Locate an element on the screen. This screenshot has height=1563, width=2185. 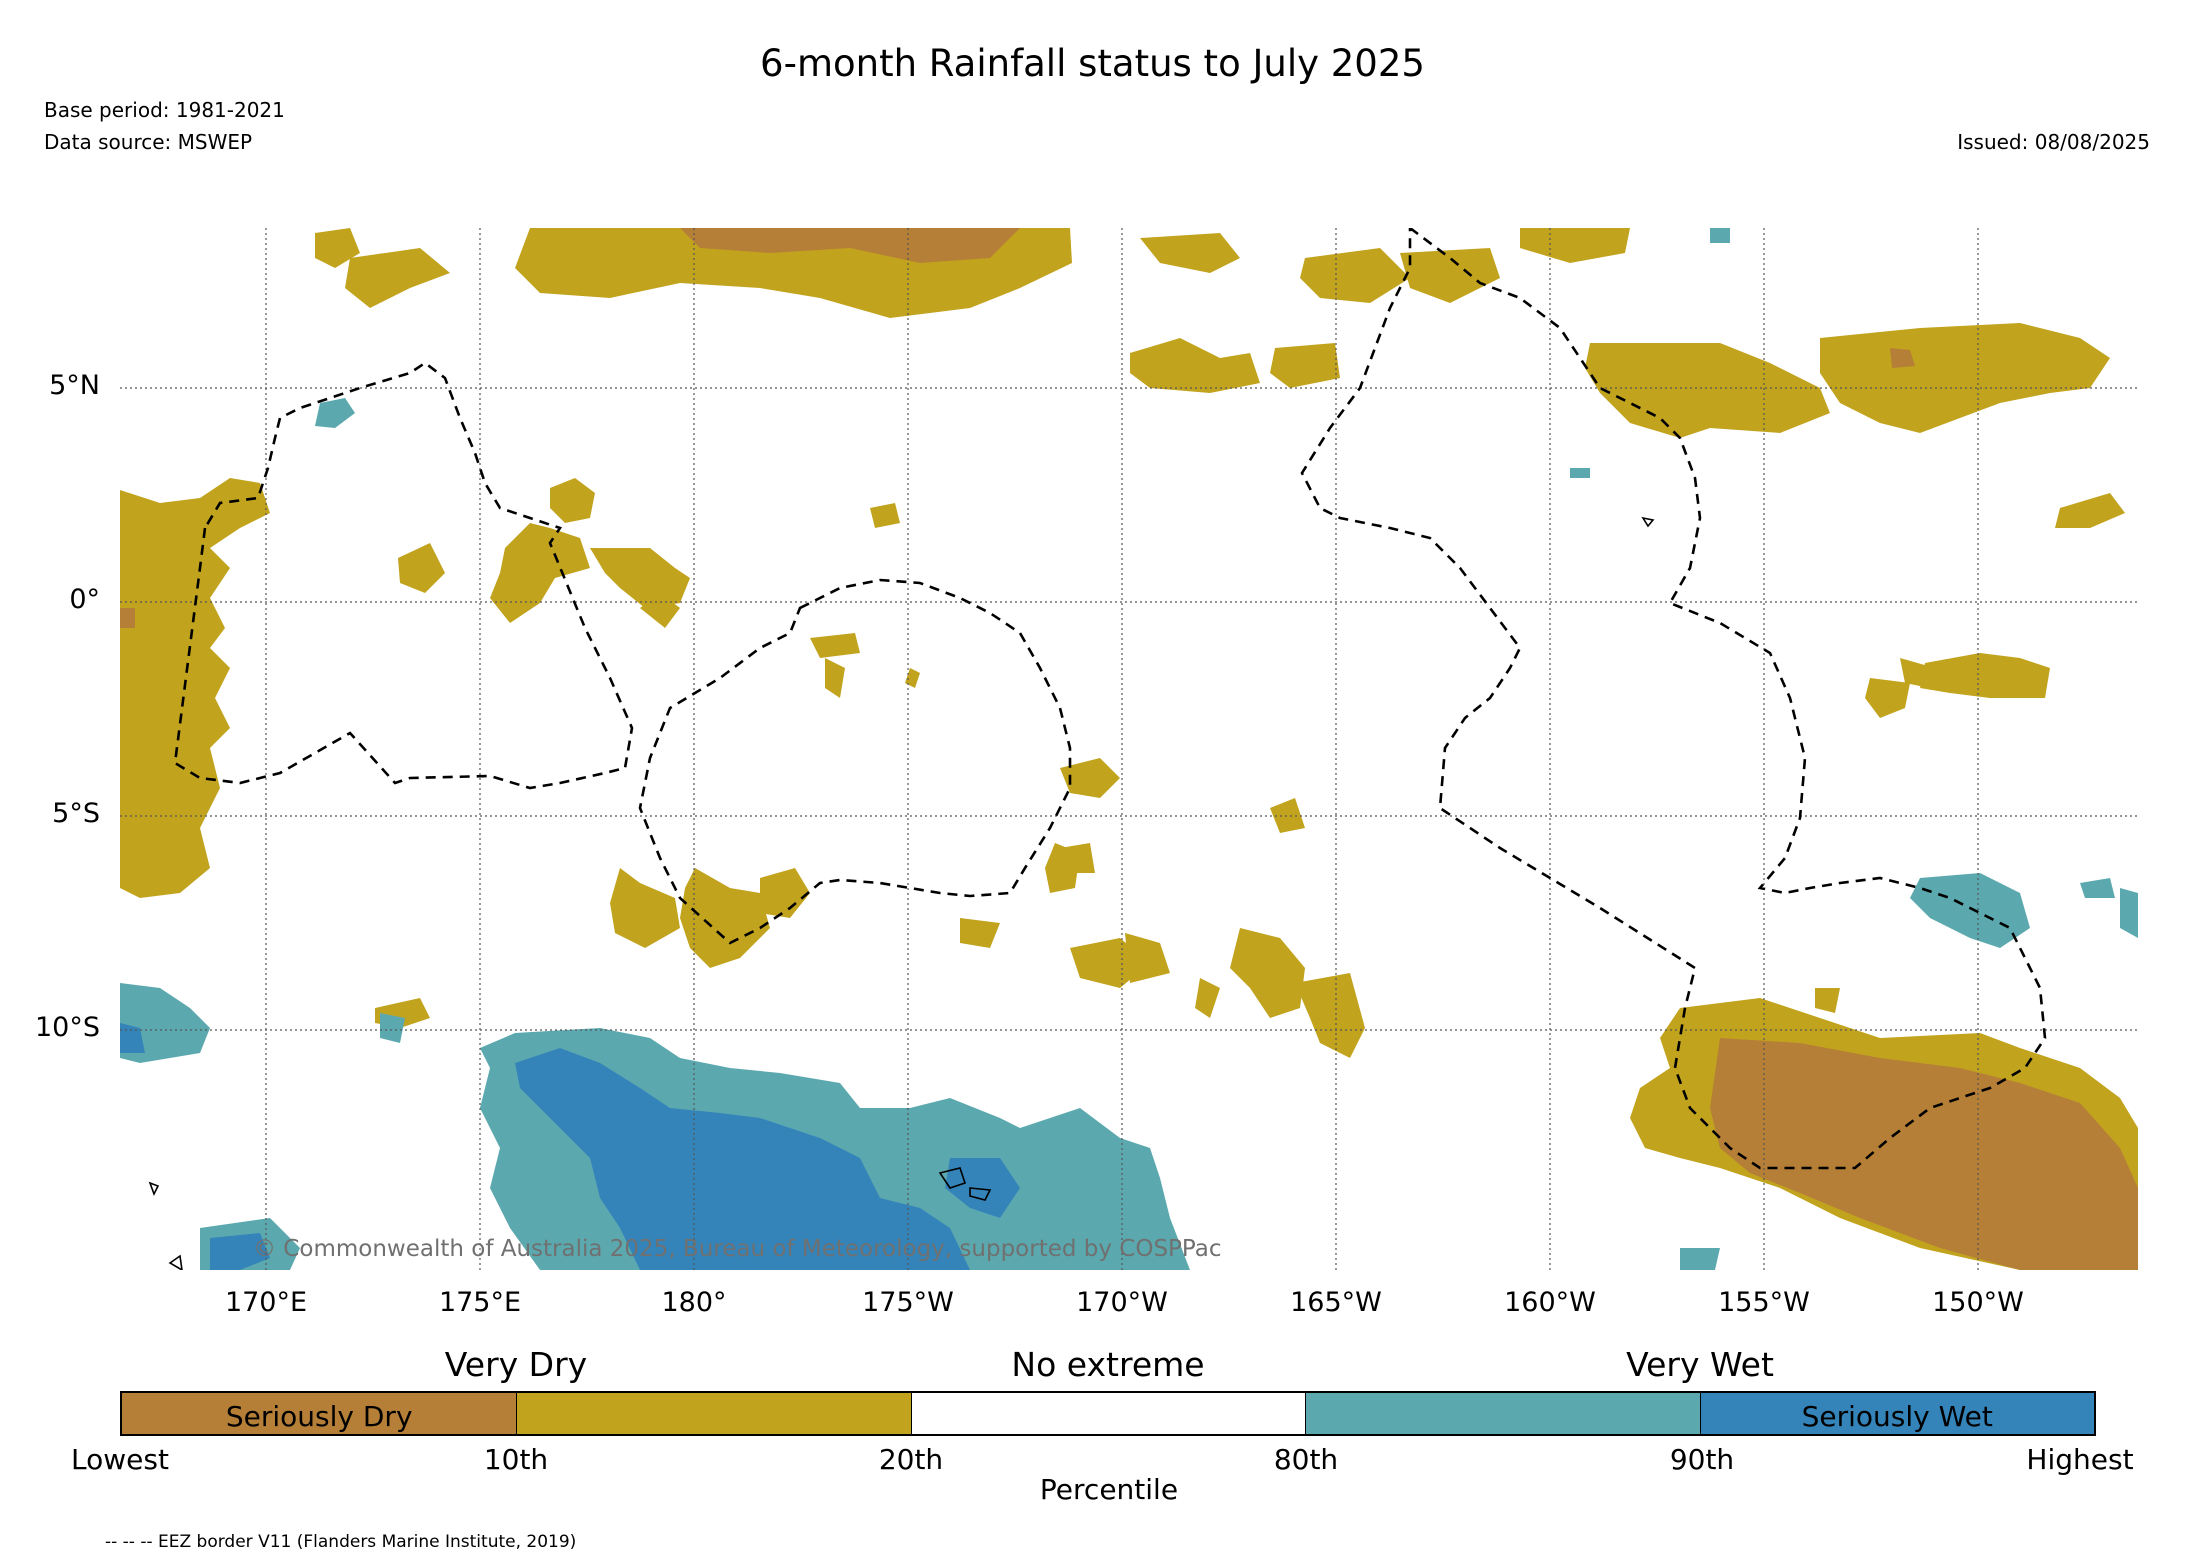
no-extreme-label: No extreme is located at coordinates (1108, 1364).